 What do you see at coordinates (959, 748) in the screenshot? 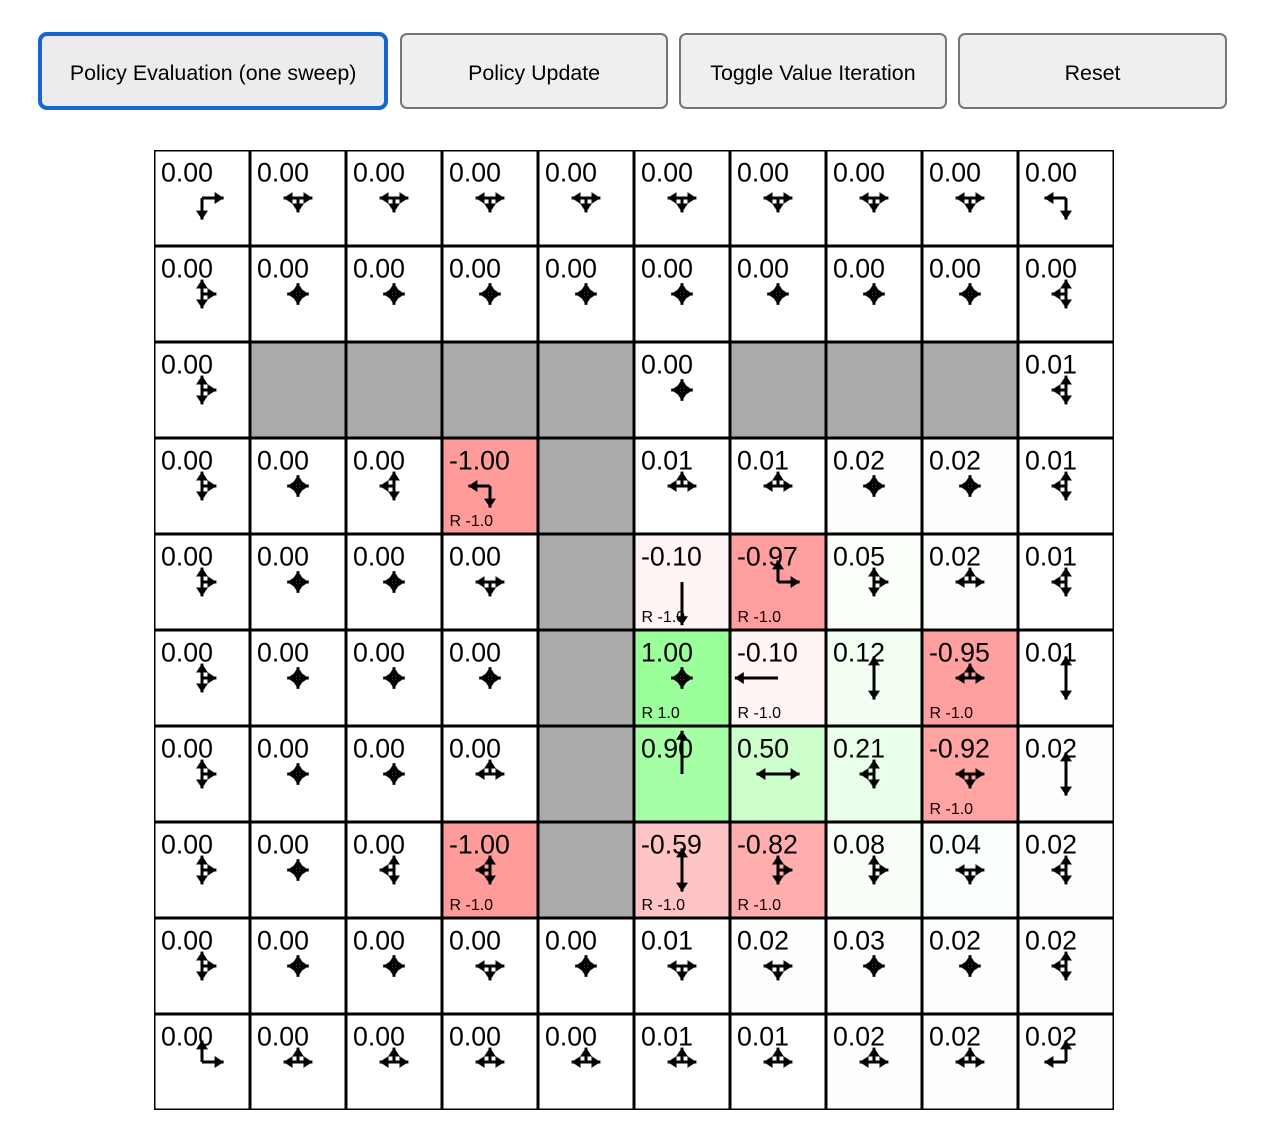
I see `svg-text: -0.92` at bounding box center [959, 748].